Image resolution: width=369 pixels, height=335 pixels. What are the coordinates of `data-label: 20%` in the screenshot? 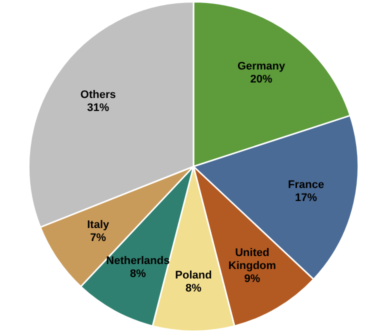 It's located at (261, 80).